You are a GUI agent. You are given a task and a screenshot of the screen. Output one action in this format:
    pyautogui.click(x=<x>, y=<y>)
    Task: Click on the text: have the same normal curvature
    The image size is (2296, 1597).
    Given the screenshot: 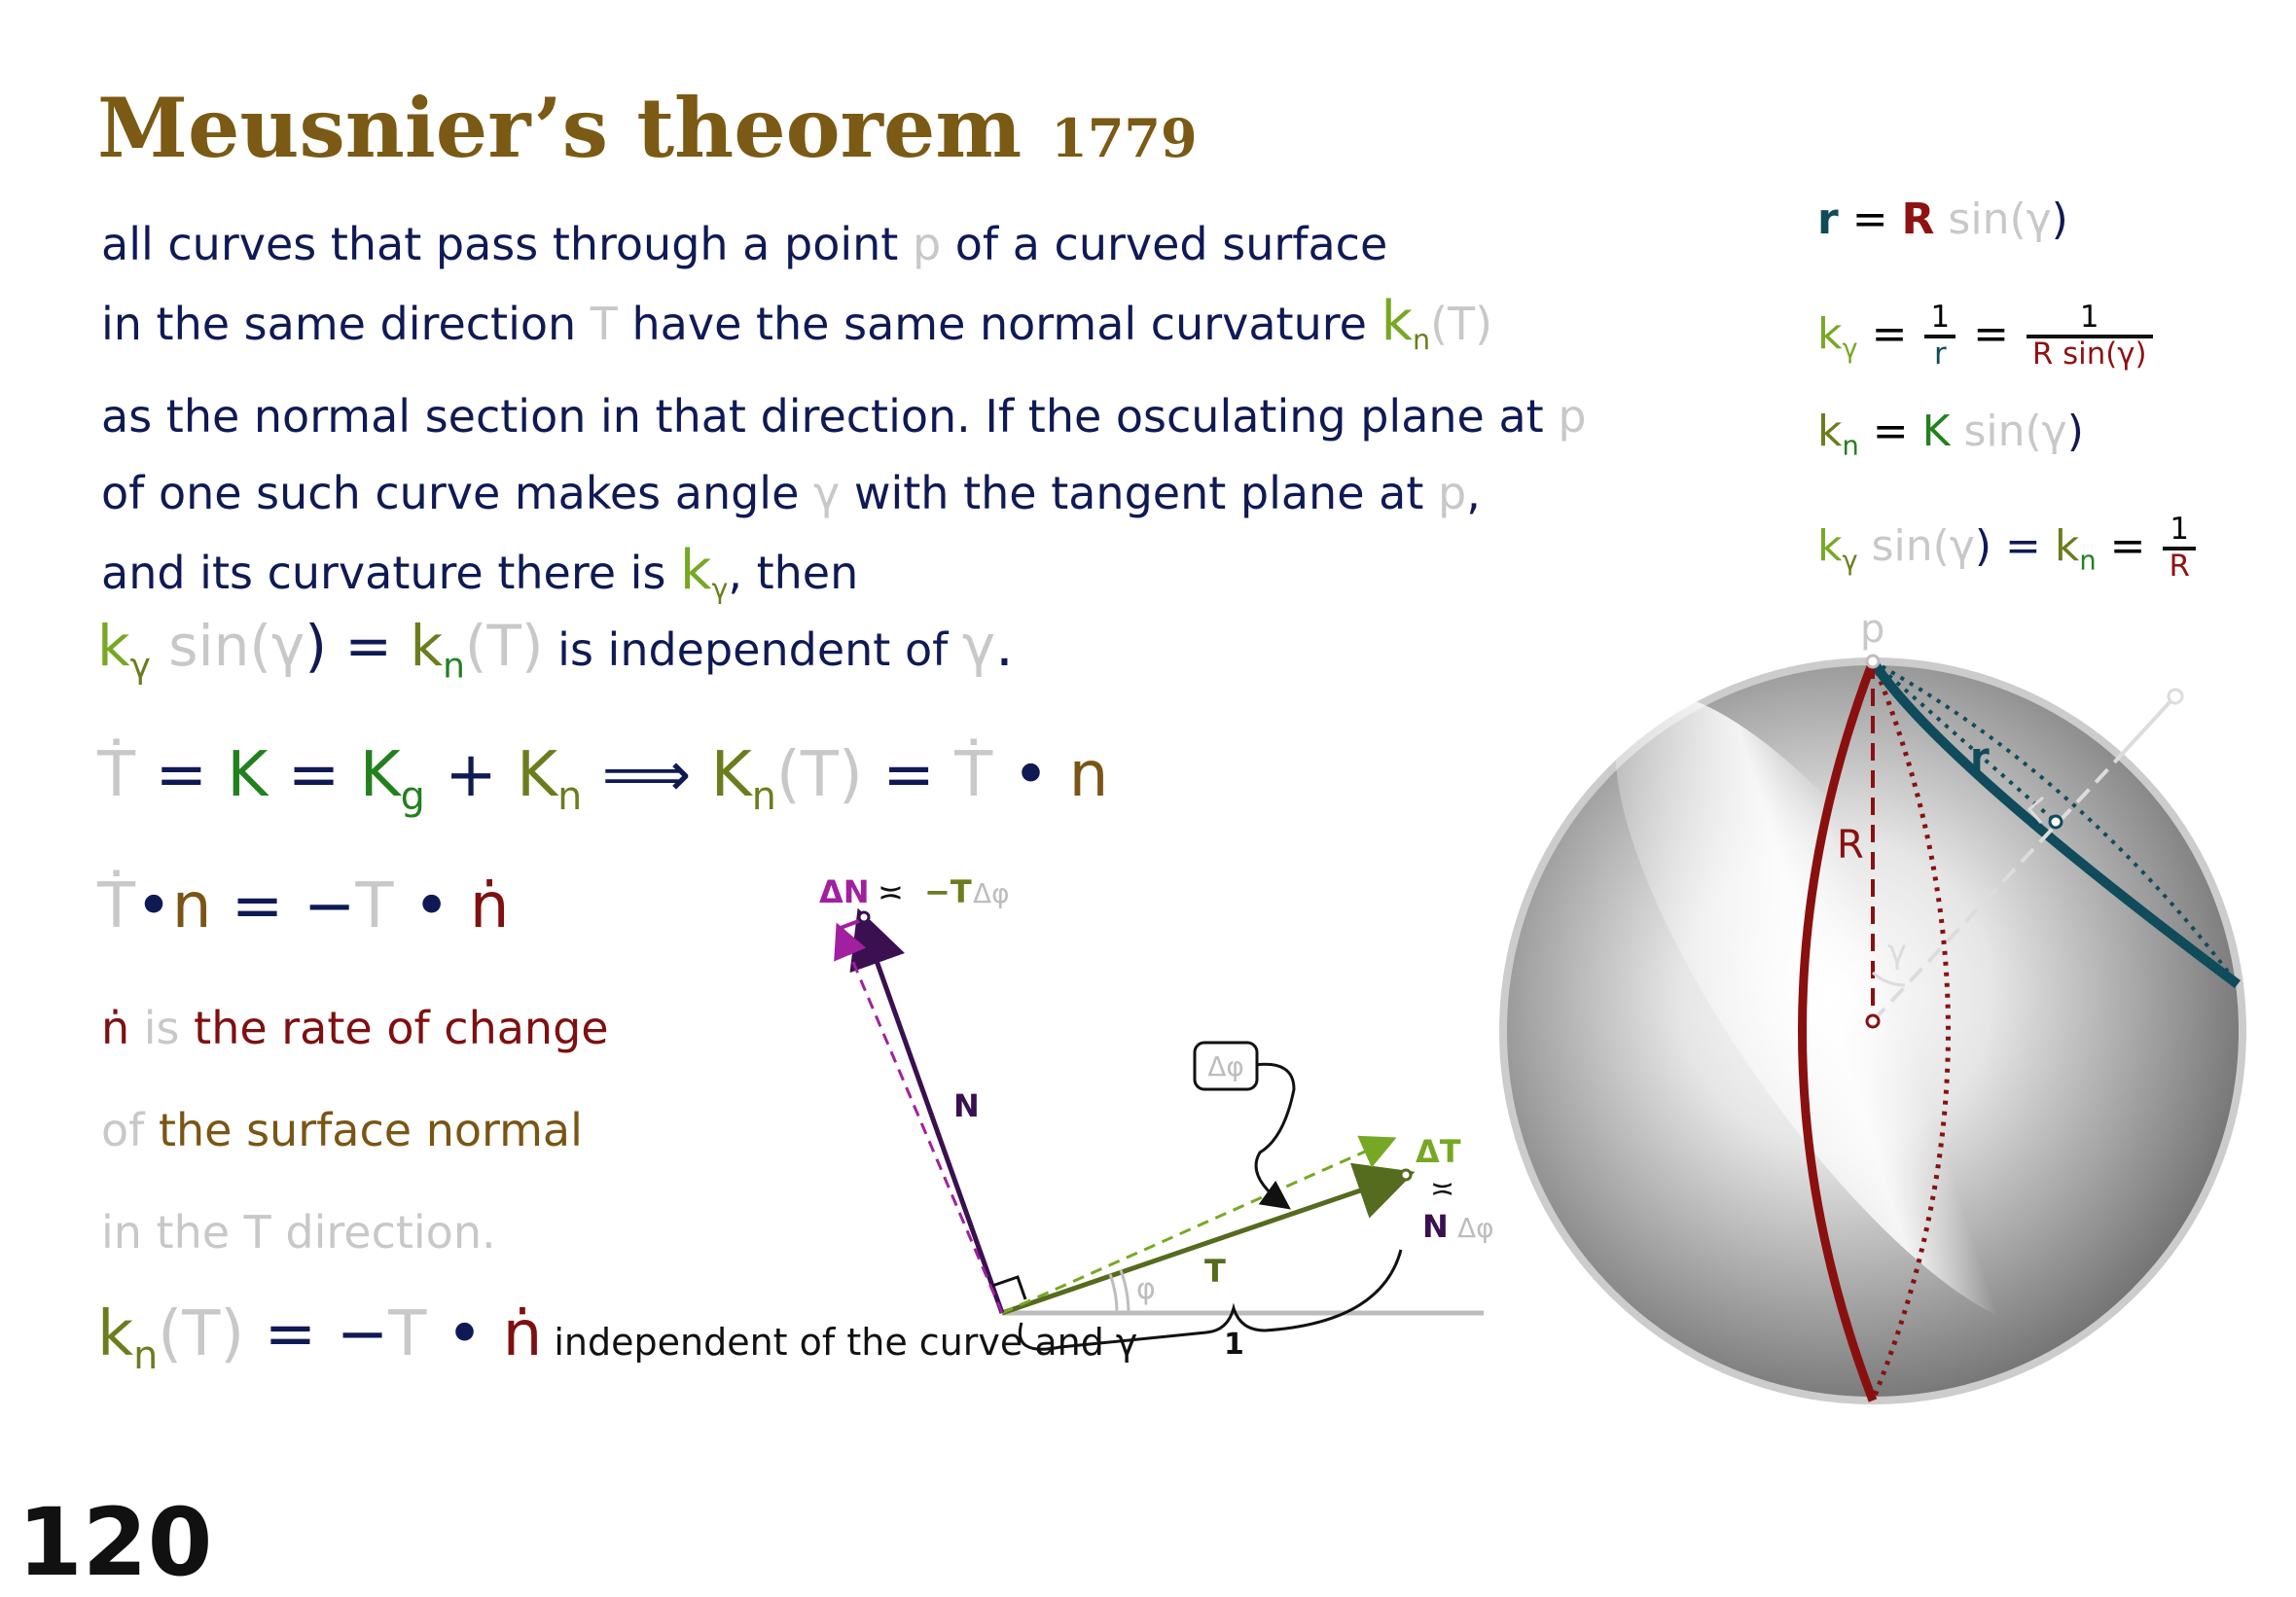 What is the action you would take?
    pyautogui.click(x=999, y=324)
    